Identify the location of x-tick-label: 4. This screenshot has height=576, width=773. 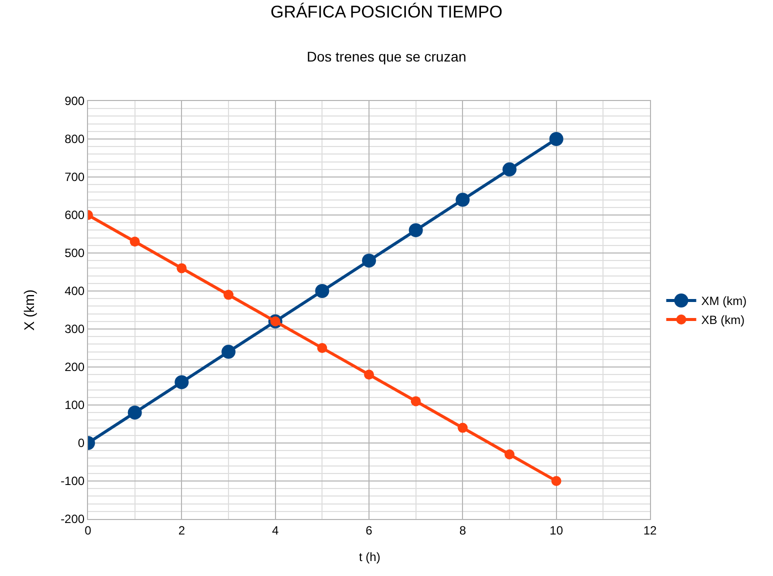
(275, 530).